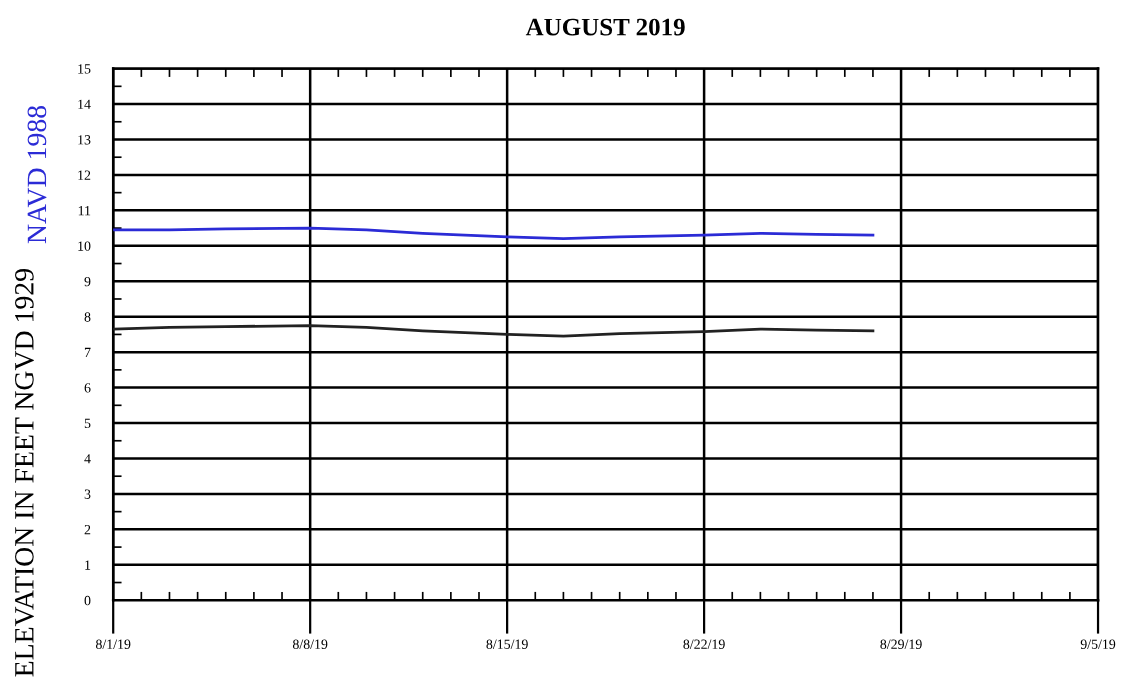 This screenshot has height=686, width=1132. Describe the element at coordinates (37, 174) in the screenshot. I see `text: NAVD 1988` at that location.